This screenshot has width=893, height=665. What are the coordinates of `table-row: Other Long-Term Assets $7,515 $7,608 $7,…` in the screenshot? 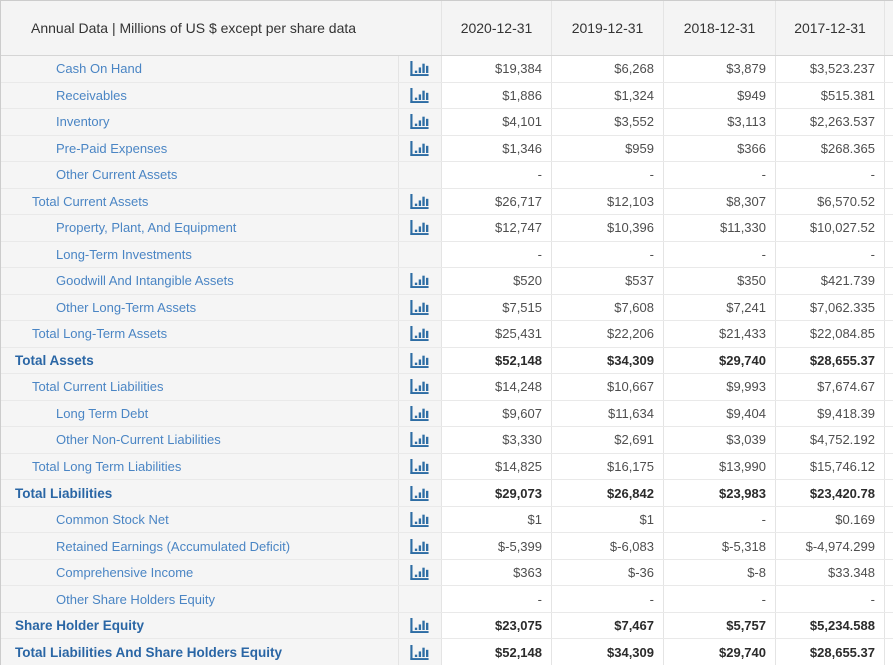 It's located at (447, 308).